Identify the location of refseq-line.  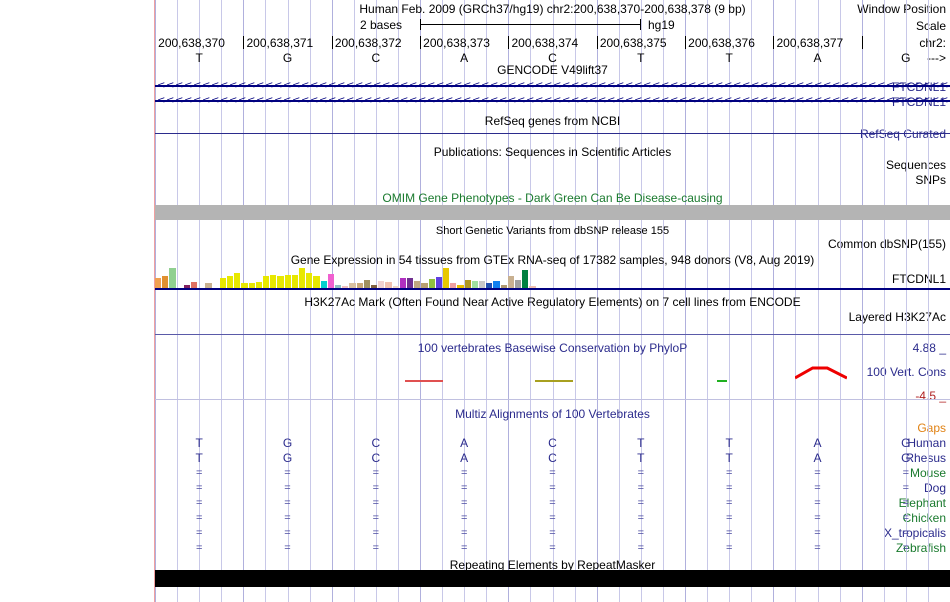
(552, 133).